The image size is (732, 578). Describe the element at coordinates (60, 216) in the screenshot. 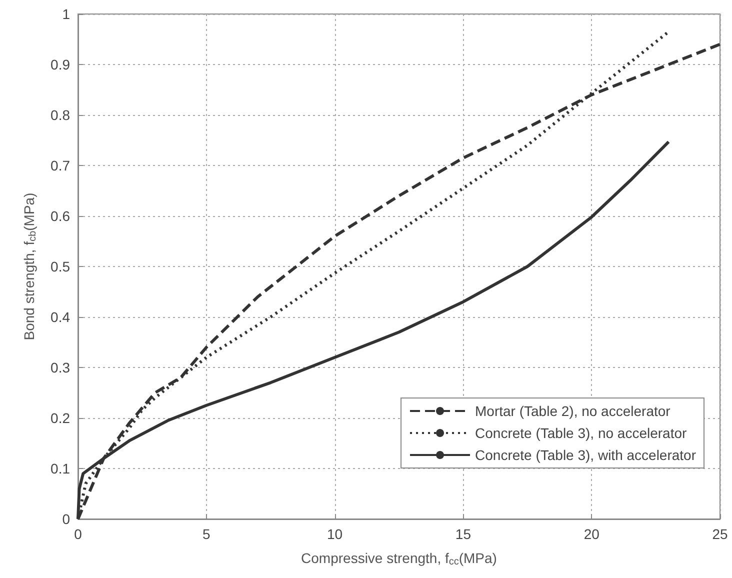

I see `y-tick-label: 0.6` at that location.